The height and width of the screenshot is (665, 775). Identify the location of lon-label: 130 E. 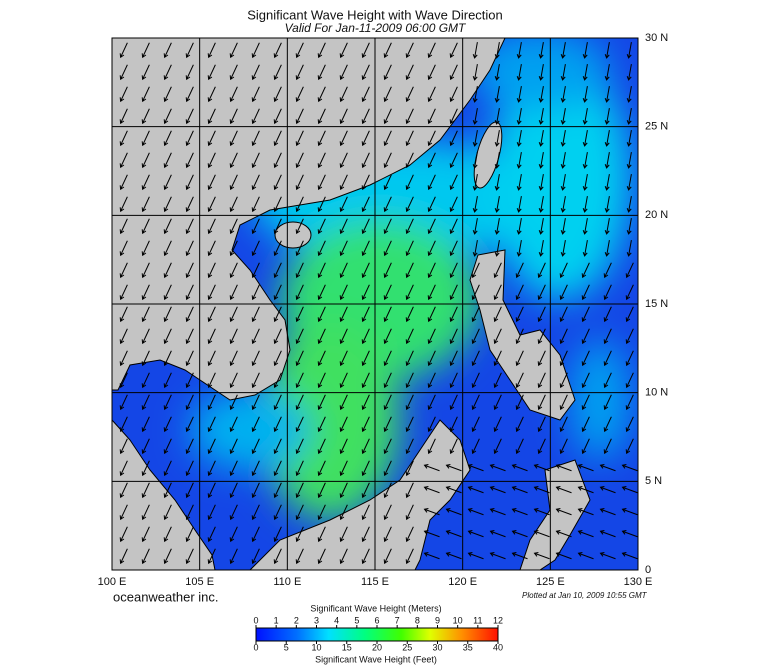
(638, 582).